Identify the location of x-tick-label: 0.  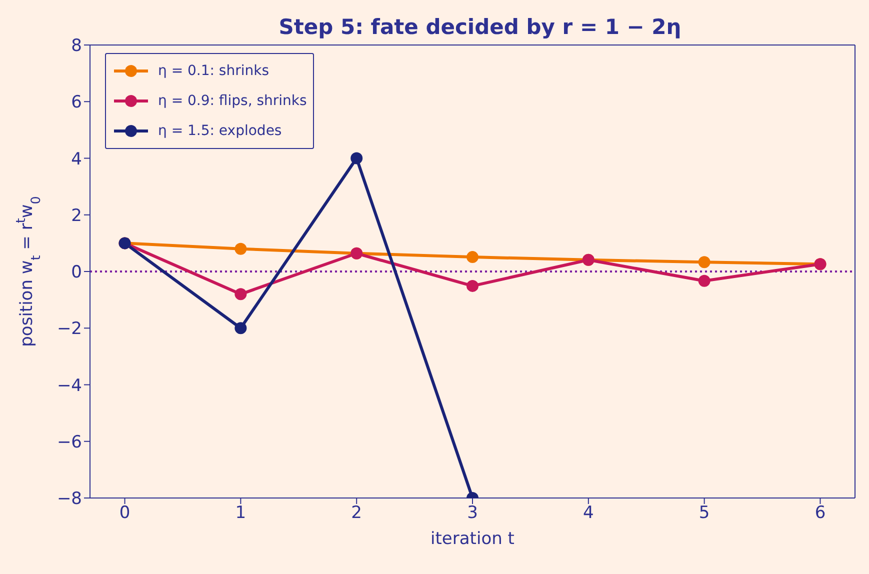
(124, 513).